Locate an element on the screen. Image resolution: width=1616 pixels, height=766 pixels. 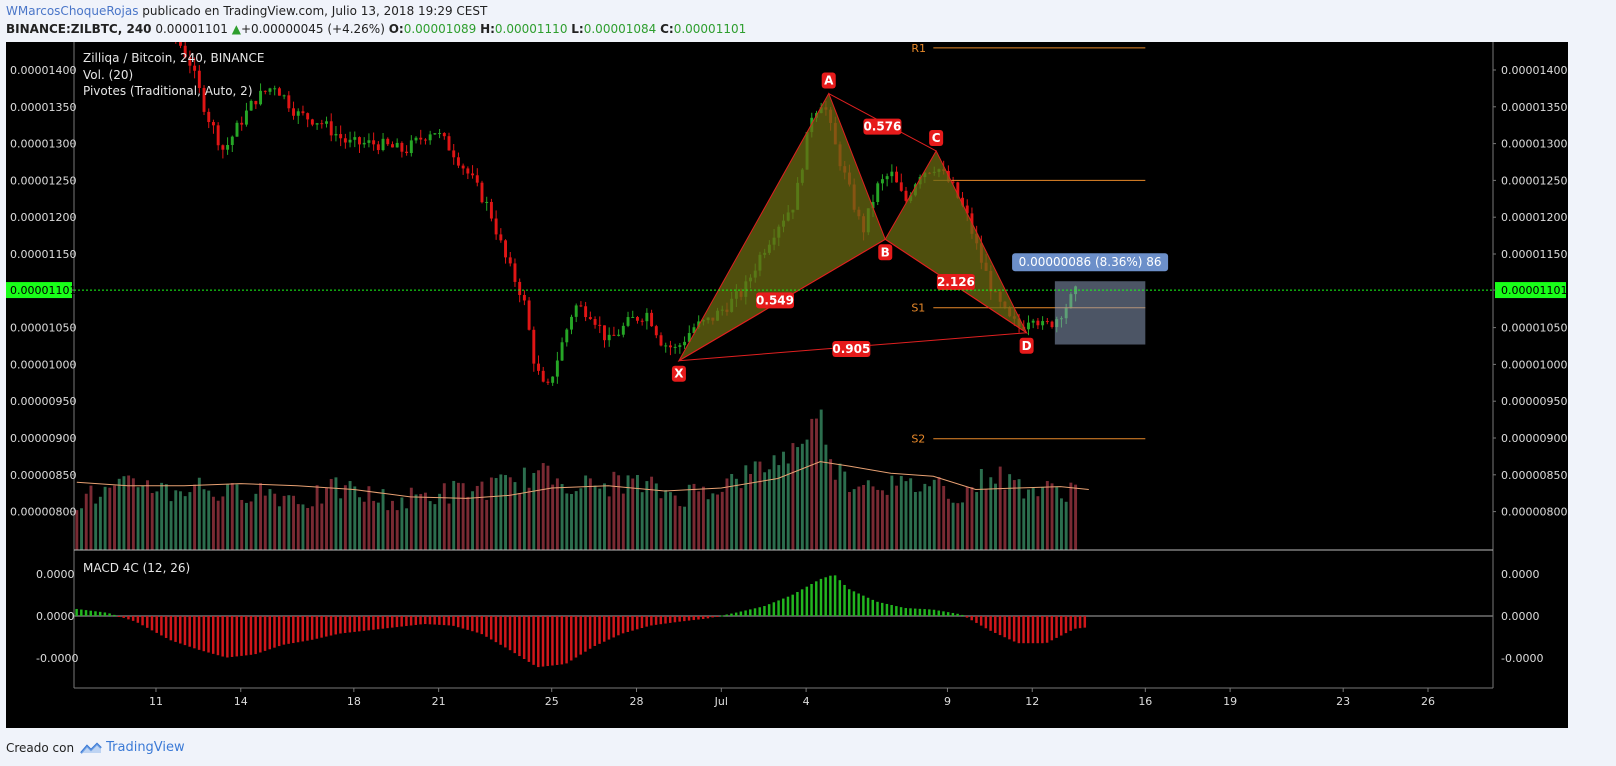
tradingview-brand: TradingView is located at coordinates (132, 748).